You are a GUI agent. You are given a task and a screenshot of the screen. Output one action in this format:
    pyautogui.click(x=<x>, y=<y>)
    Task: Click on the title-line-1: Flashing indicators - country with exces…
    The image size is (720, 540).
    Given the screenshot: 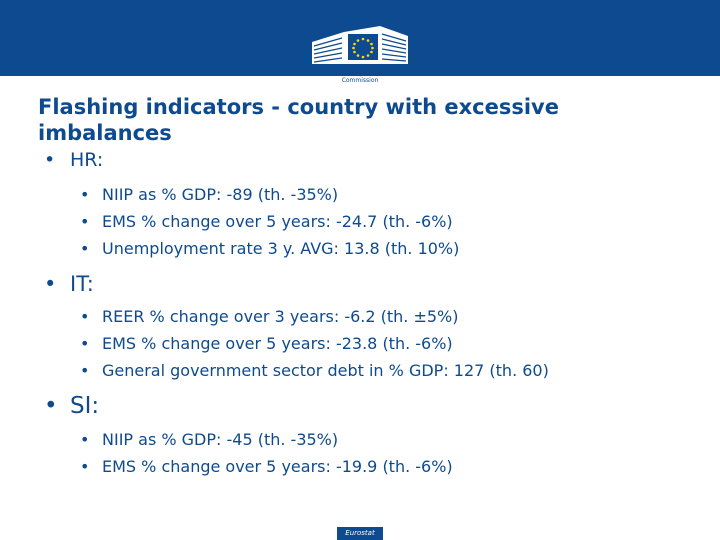 What is the action you would take?
    pyautogui.click(x=298, y=107)
    